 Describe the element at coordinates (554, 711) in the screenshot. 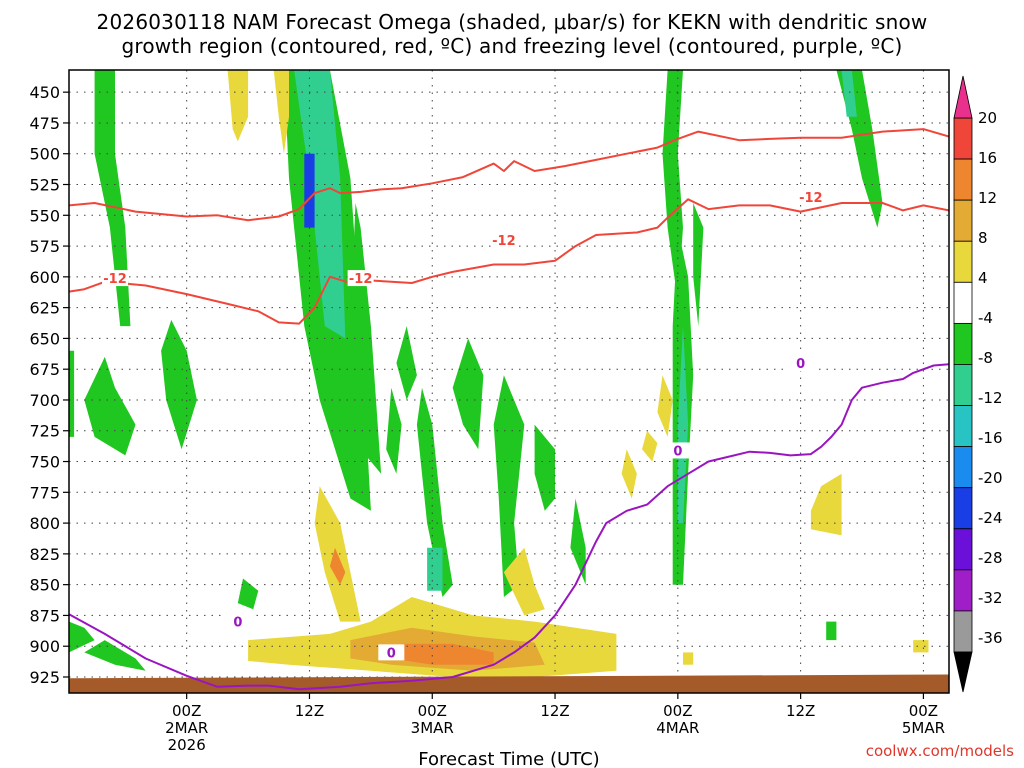

I see `x-tick-label-3-0: 12Z` at that location.